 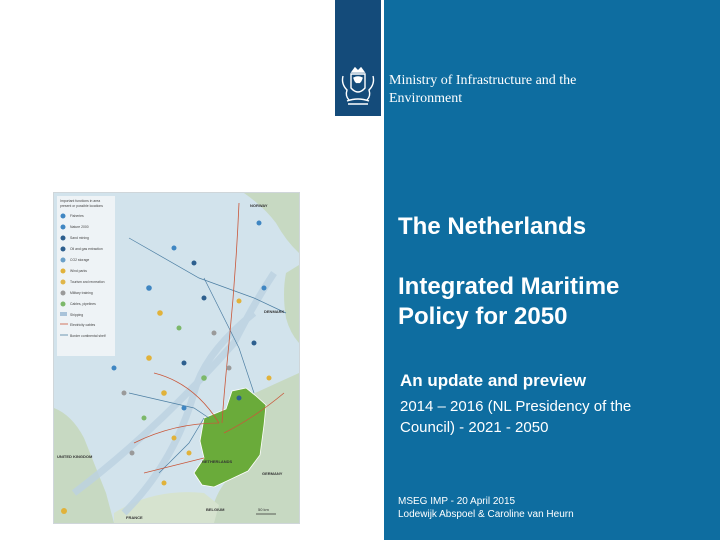 I want to click on land-denmark, so click(x=291, y=304).